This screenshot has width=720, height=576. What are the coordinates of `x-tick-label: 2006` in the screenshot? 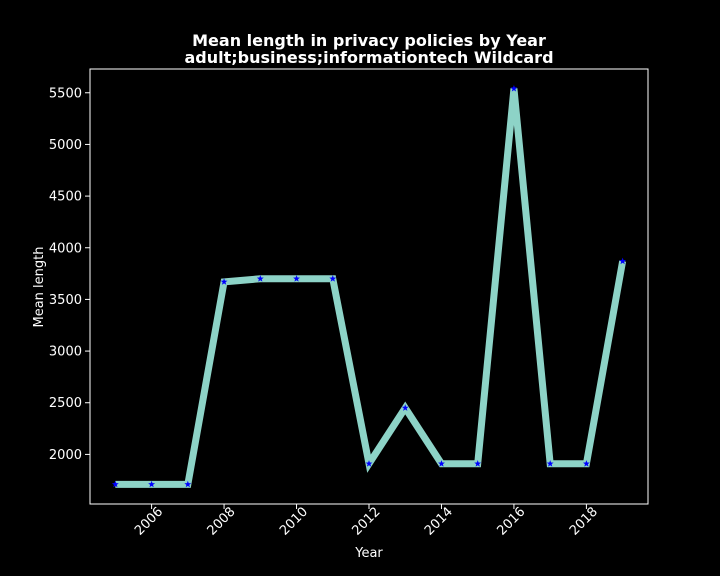 It's located at (149, 522).